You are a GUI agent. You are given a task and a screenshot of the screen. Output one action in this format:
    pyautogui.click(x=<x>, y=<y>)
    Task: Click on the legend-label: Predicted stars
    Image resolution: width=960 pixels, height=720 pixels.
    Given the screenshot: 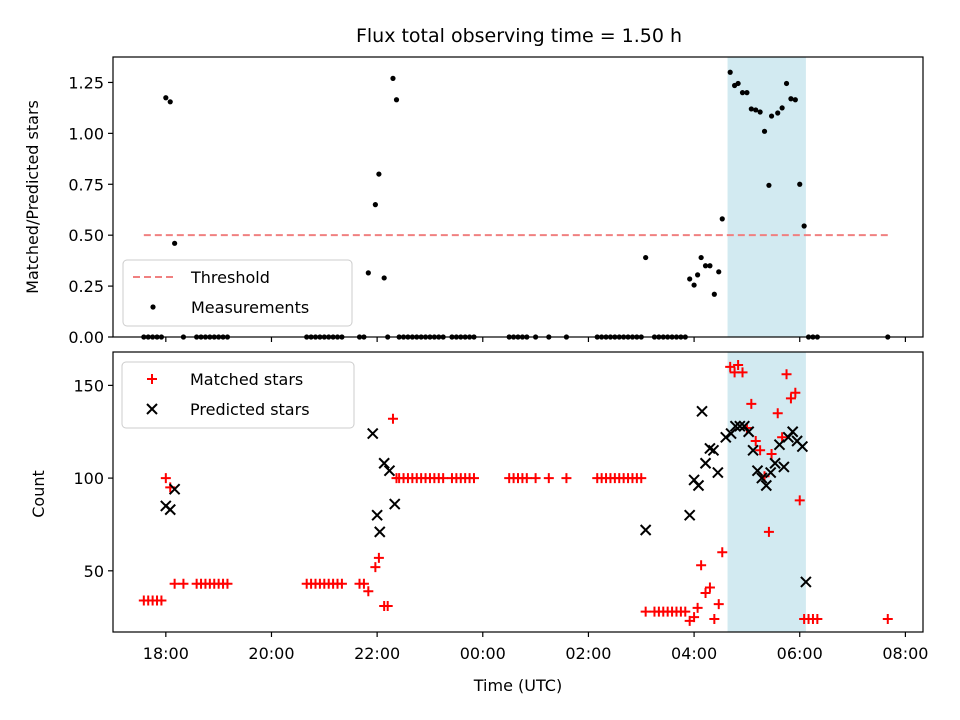 What is the action you would take?
    pyautogui.click(x=250, y=409)
    